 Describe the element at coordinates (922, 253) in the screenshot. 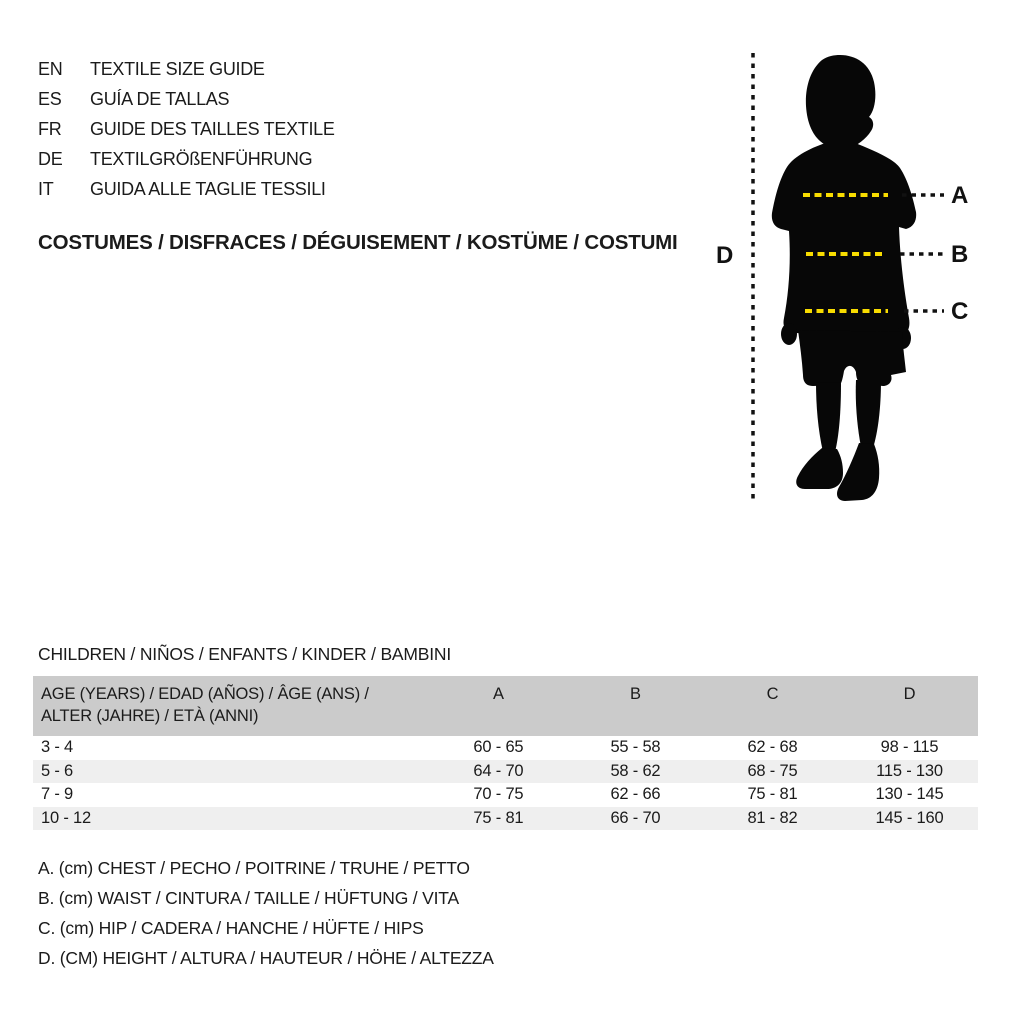

I see `label-connector-lines` at that location.